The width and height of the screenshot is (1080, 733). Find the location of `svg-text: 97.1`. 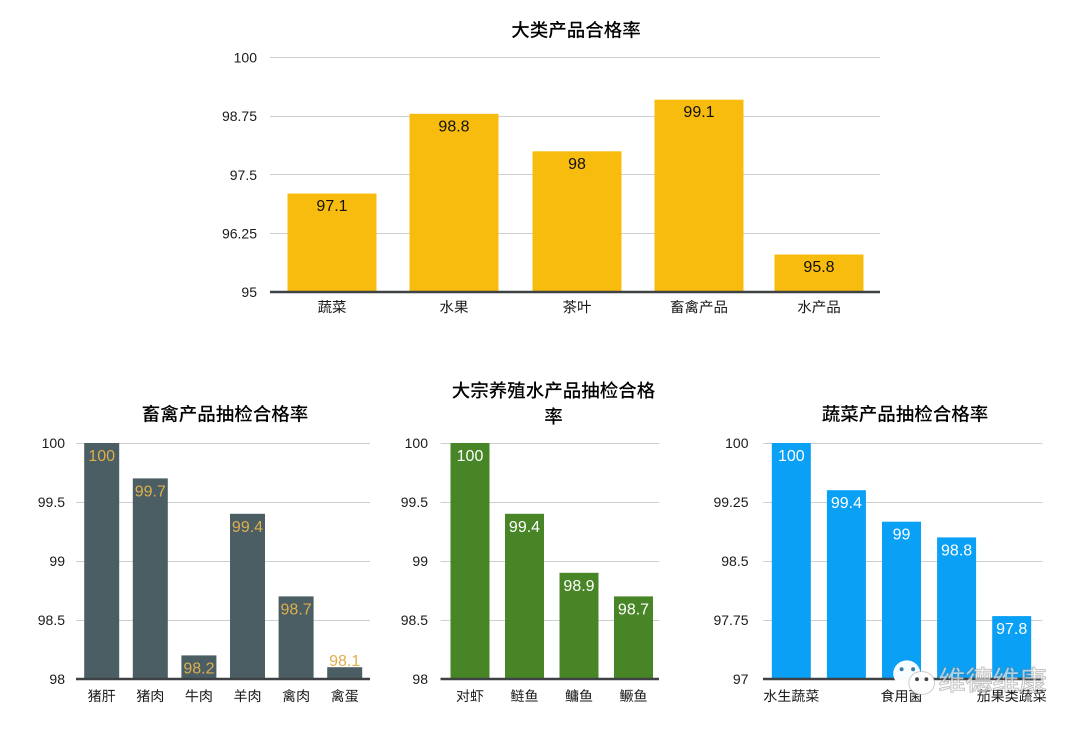

svg-text: 97.1 is located at coordinates (331, 206).